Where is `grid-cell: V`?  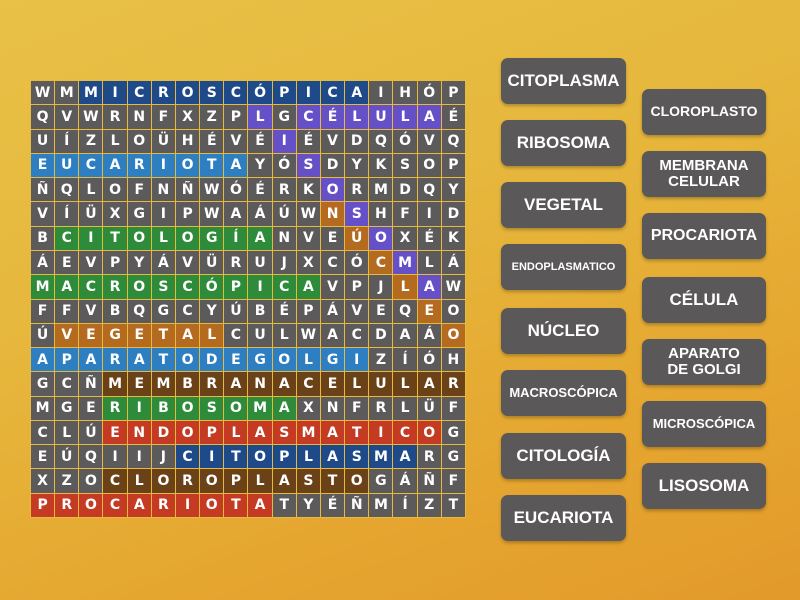
grid-cell: V is located at coordinates (332, 287).